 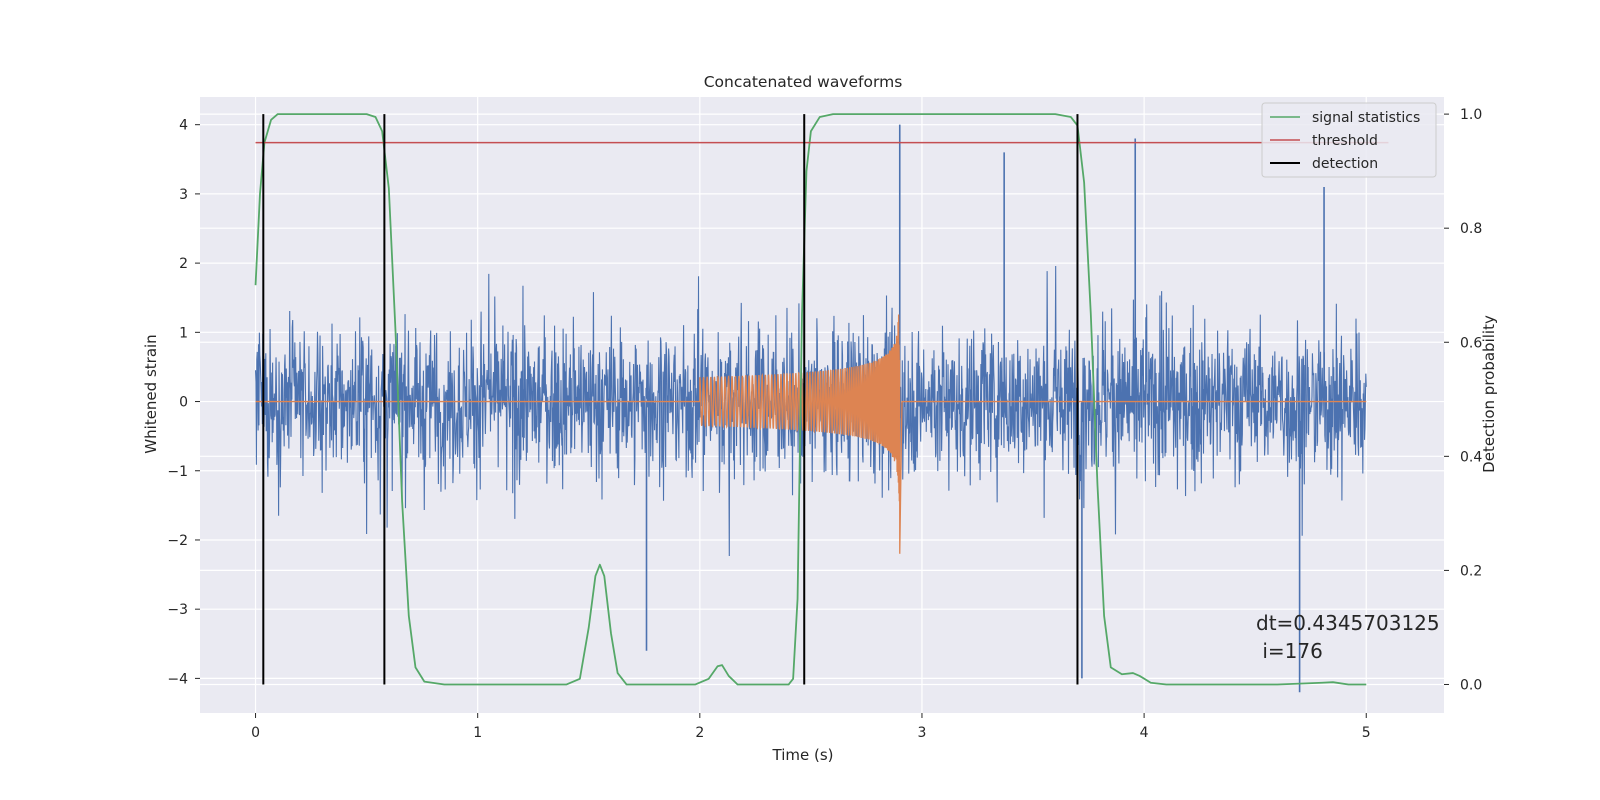 What do you see at coordinates (803, 82) in the screenshot?
I see `chart-title: Concatenated waveforms` at bounding box center [803, 82].